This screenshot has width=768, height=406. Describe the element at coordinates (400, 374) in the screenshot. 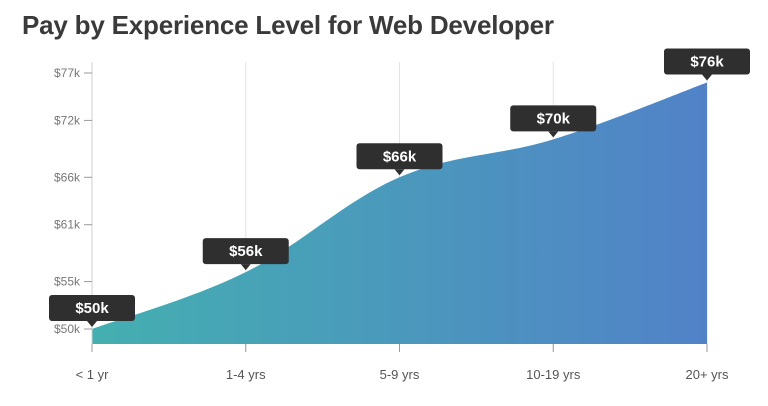

I see `x-tick-label: 5-9 yrs` at that location.